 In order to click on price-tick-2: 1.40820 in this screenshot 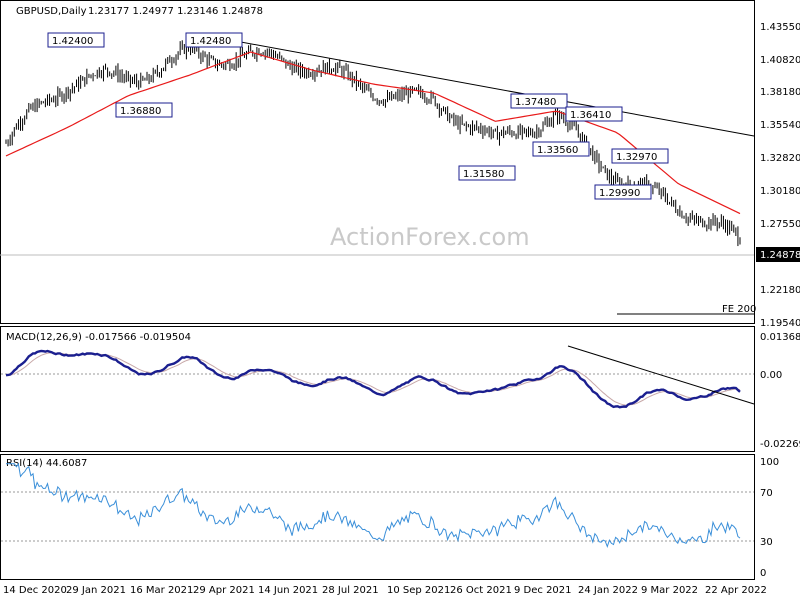, I will do `click(780, 60)`.